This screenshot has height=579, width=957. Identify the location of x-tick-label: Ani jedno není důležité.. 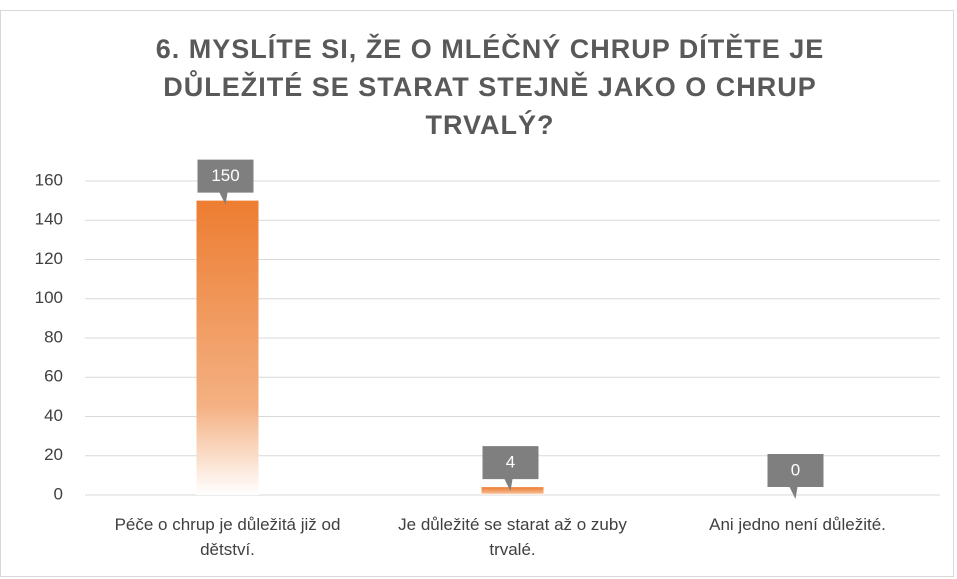
(797, 524).